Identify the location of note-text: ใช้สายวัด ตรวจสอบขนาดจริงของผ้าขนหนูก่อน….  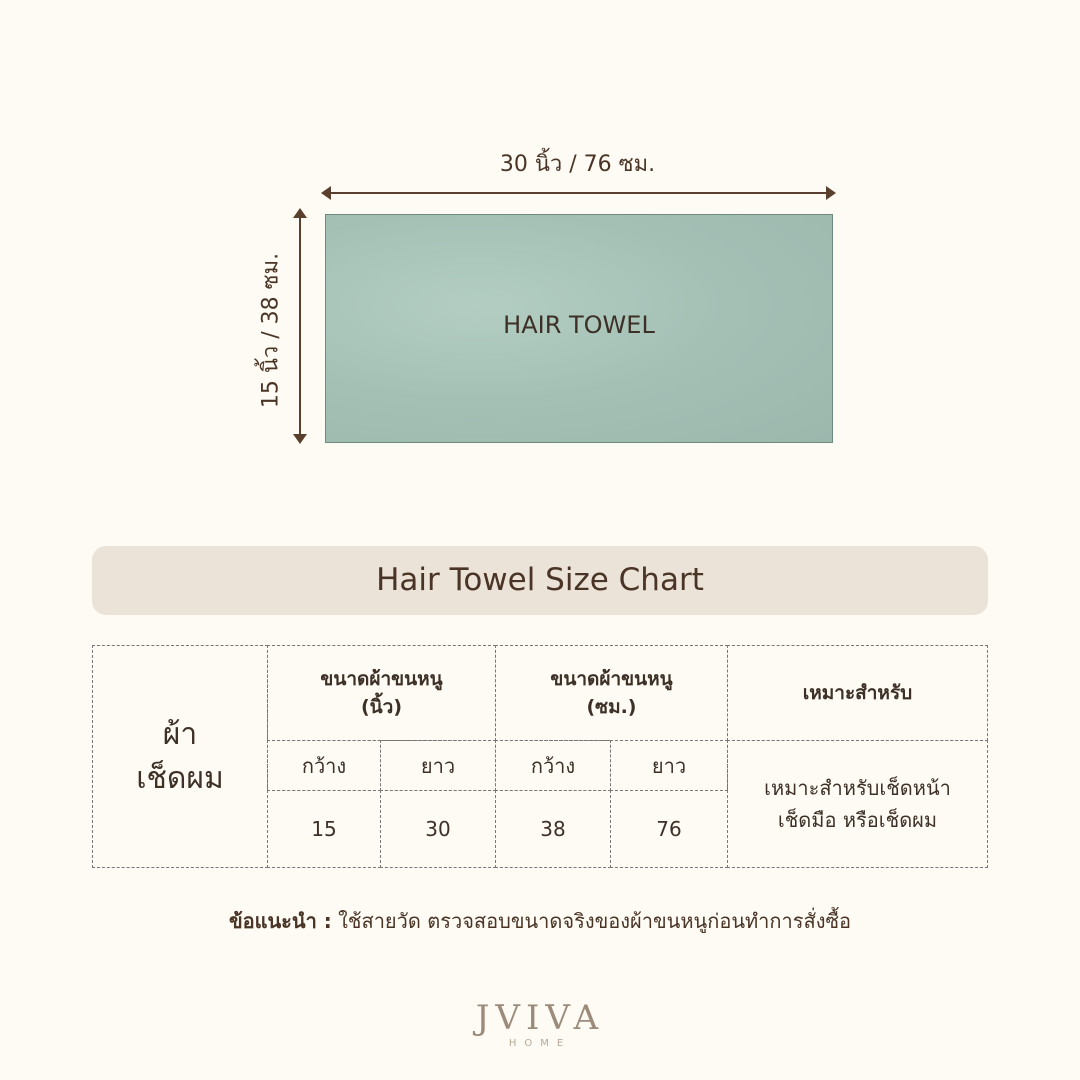
(595, 921).